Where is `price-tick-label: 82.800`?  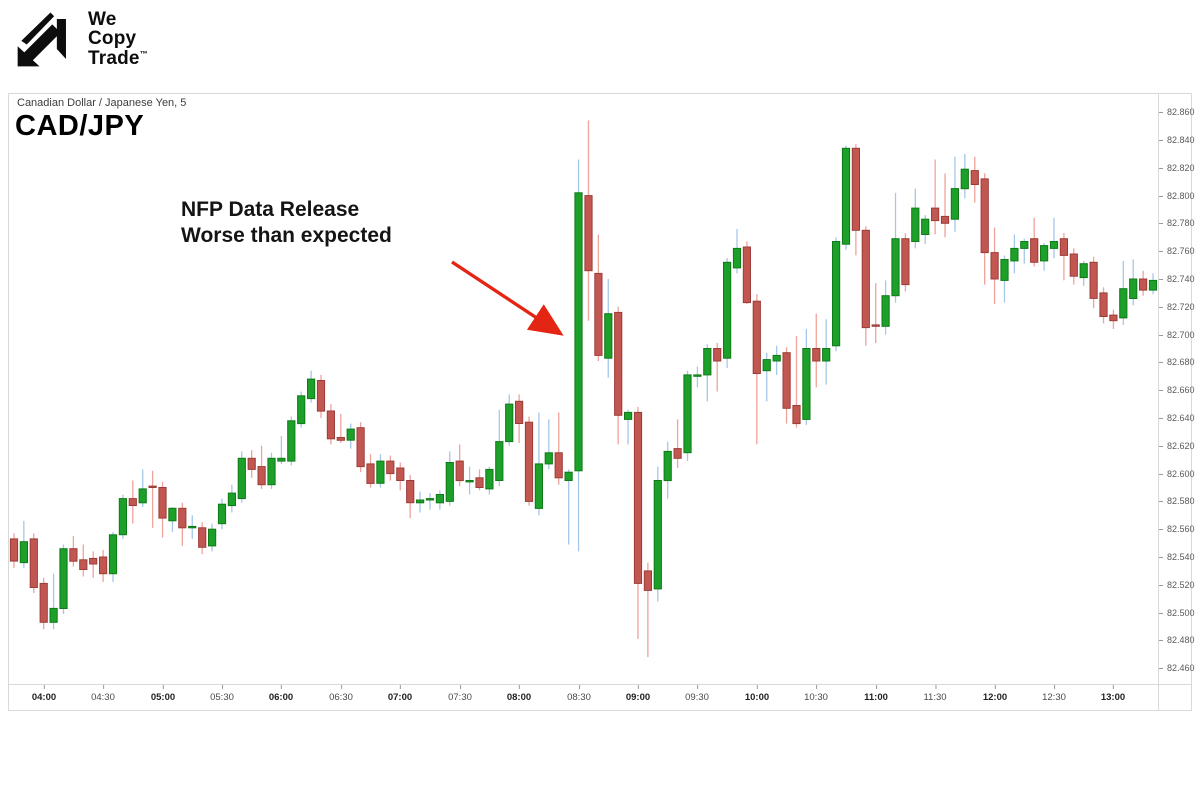
price-tick-label: 82.800 is located at coordinates (1176, 196).